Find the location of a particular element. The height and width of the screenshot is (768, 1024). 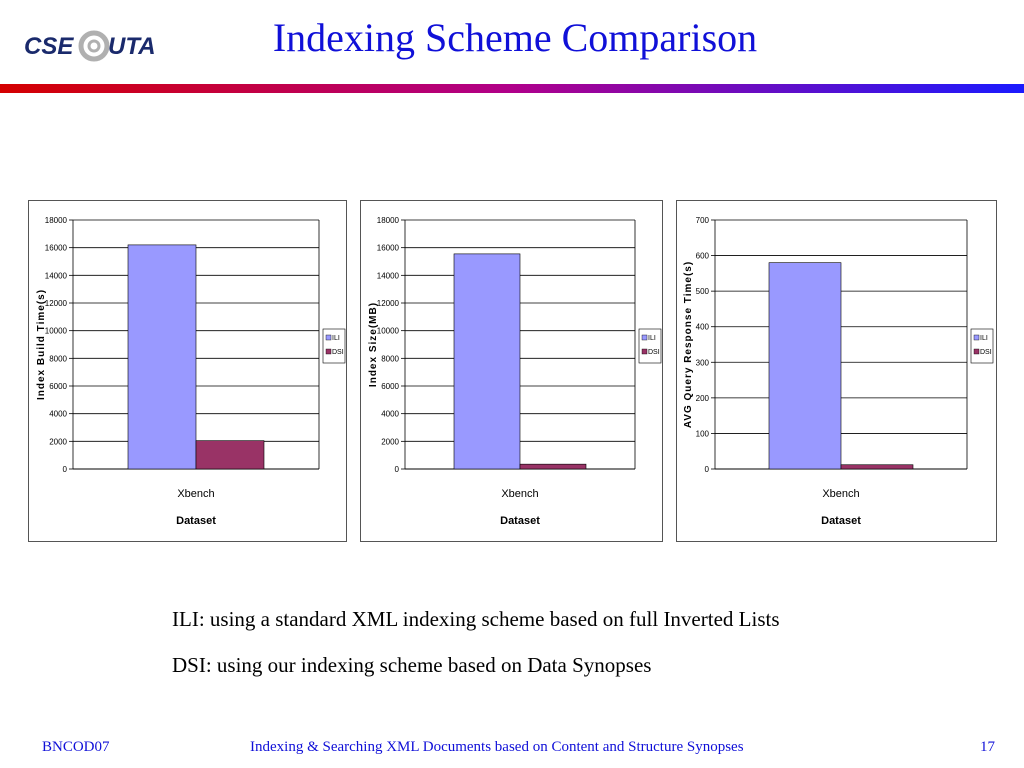

y-tick-label: 200 is located at coordinates (703, 398).